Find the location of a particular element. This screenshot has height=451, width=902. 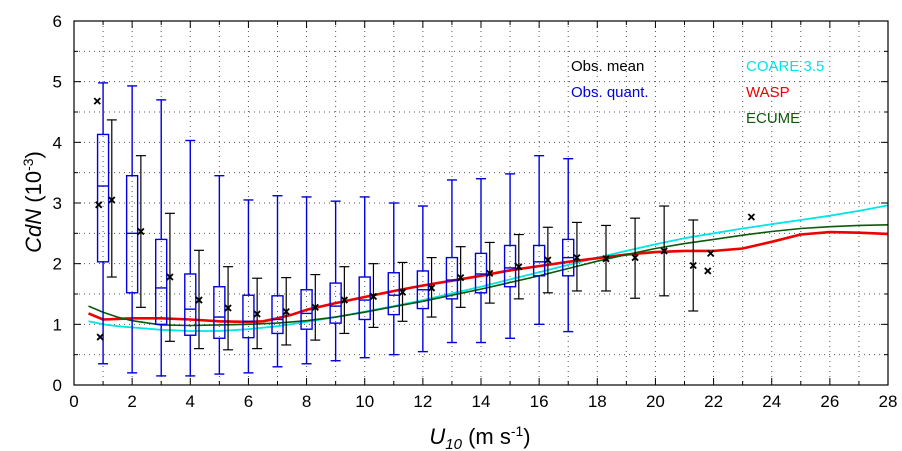

x-tick-label: 16 is located at coordinates (539, 401).